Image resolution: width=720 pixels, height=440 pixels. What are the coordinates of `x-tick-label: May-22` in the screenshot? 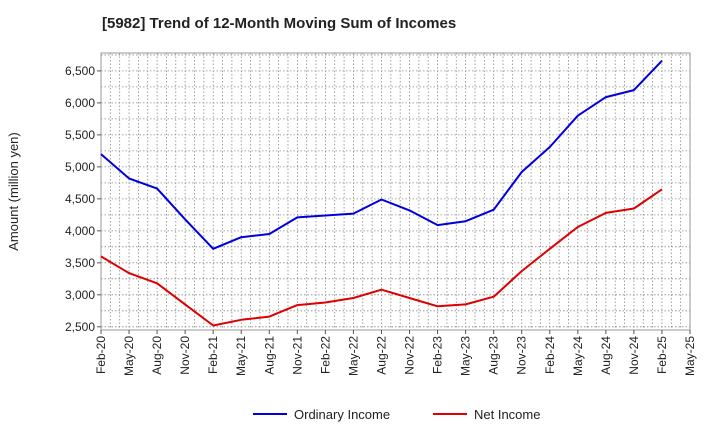 It's located at (353, 356).